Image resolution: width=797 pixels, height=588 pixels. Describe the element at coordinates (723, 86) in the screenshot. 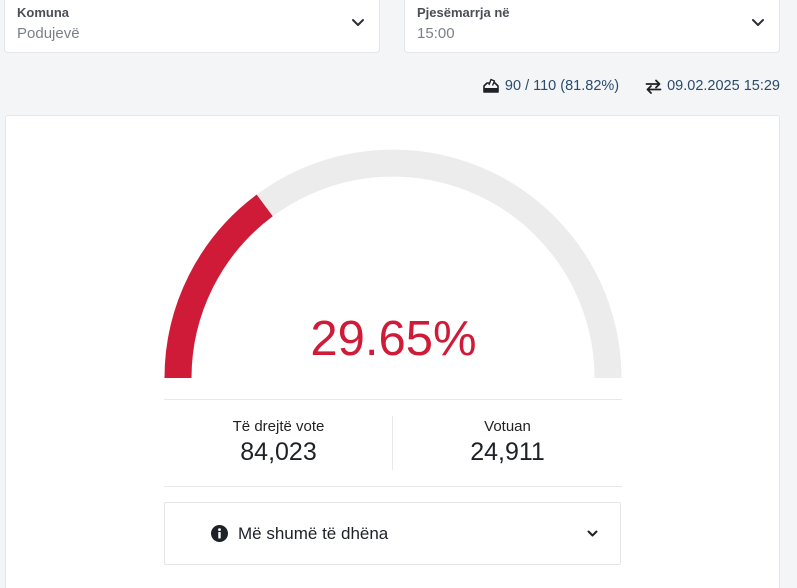

I see `last-updated-text: 09.02.2025 15:29` at that location.